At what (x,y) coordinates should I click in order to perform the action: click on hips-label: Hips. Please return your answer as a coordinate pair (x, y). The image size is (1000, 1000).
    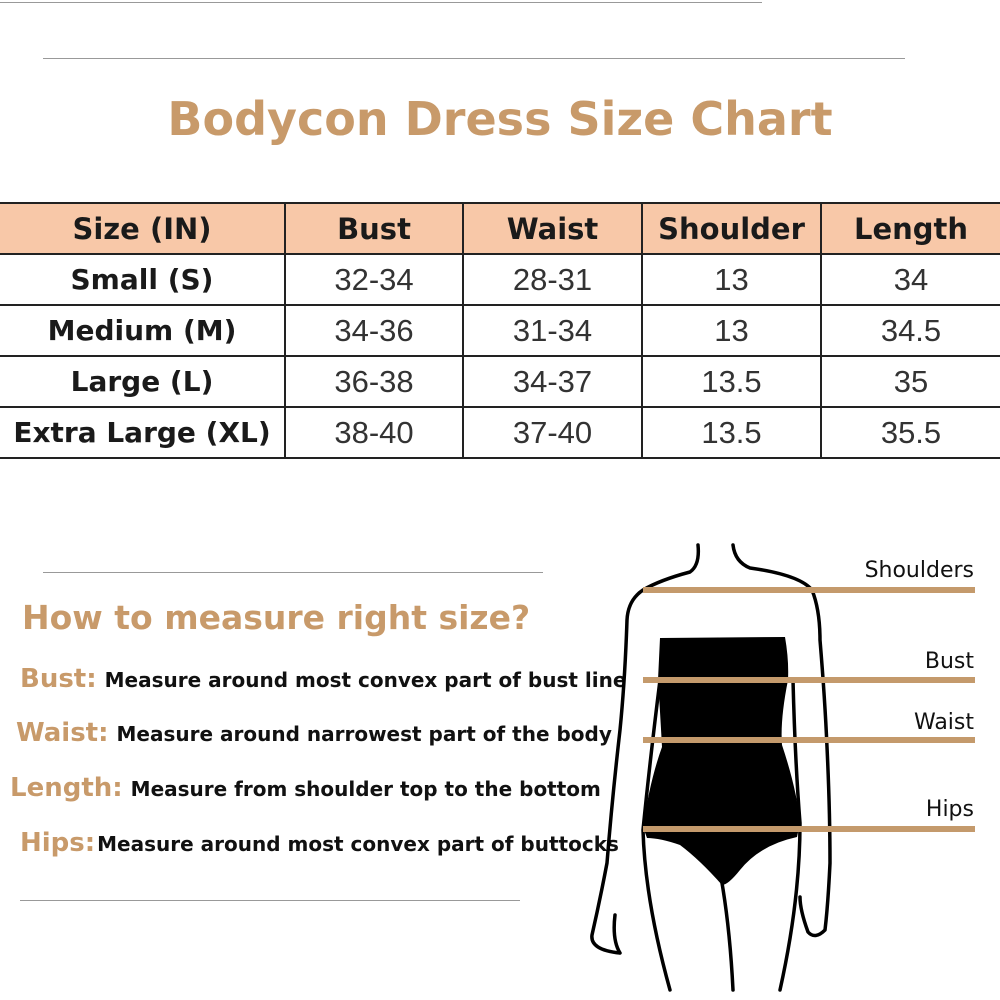
    Looking at the image, I should click on (949, 809).